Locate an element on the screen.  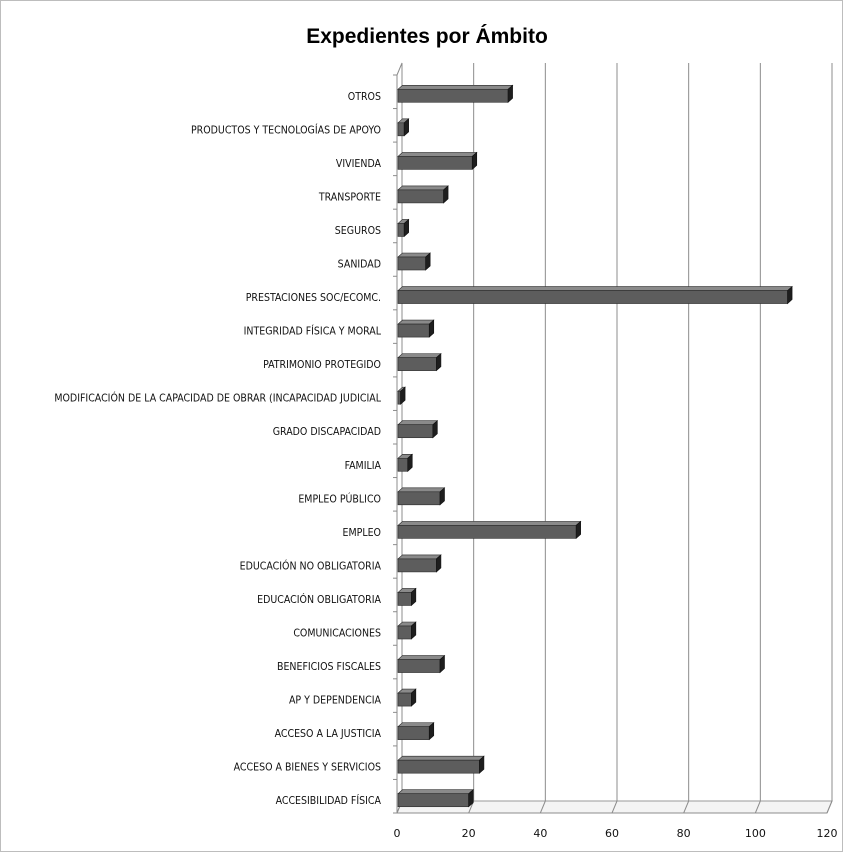
category-label: SANIDAD is located at coordinates (359, 265).